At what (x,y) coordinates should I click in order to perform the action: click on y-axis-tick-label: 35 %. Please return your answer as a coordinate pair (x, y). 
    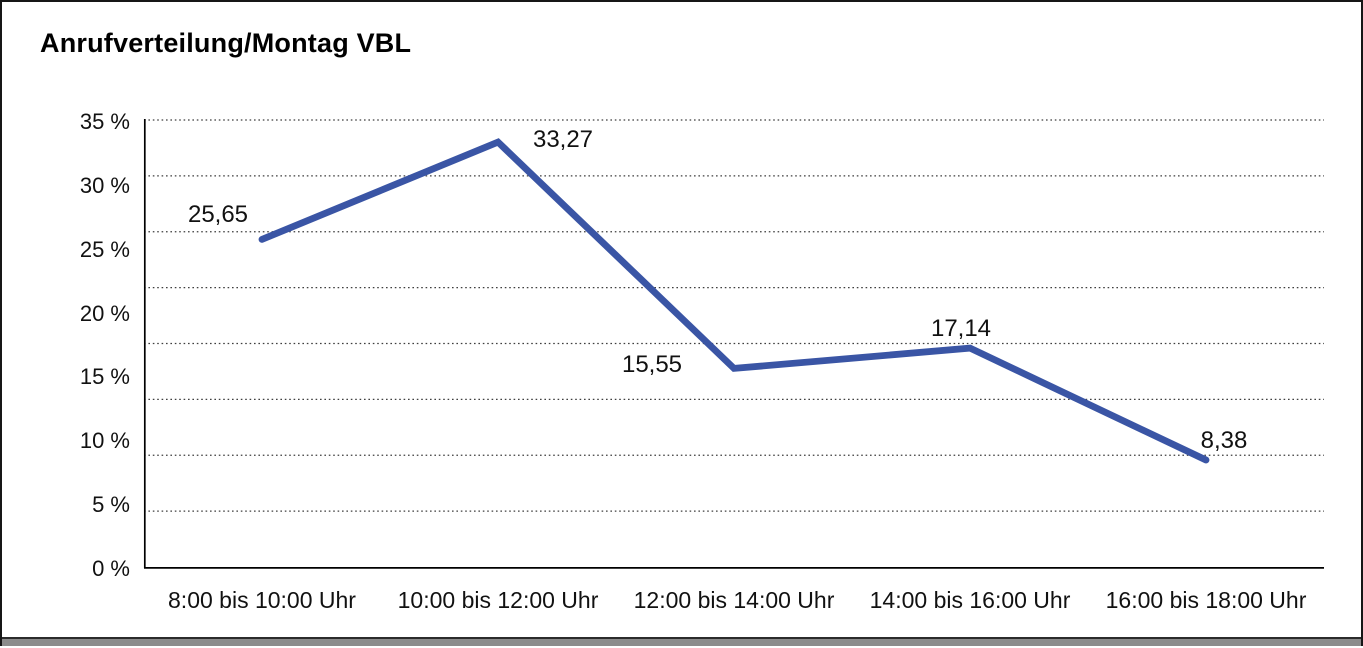
    Looking at the image, I should click on (104, 121).